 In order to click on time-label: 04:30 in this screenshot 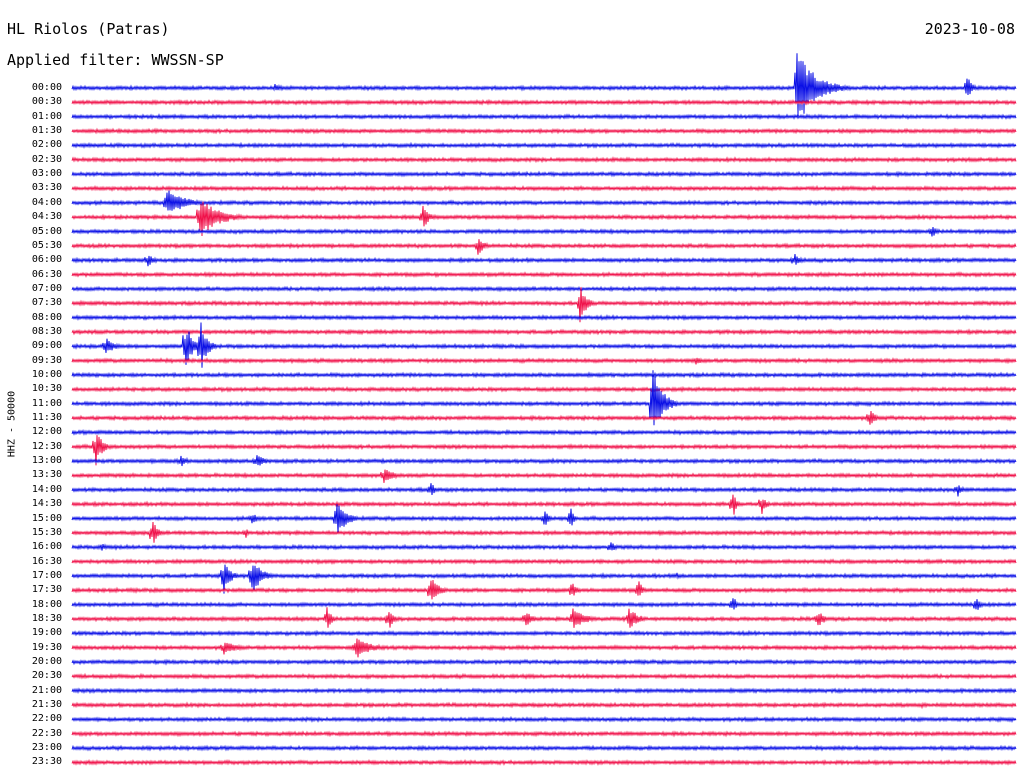, I will do `click(46, 217)`.